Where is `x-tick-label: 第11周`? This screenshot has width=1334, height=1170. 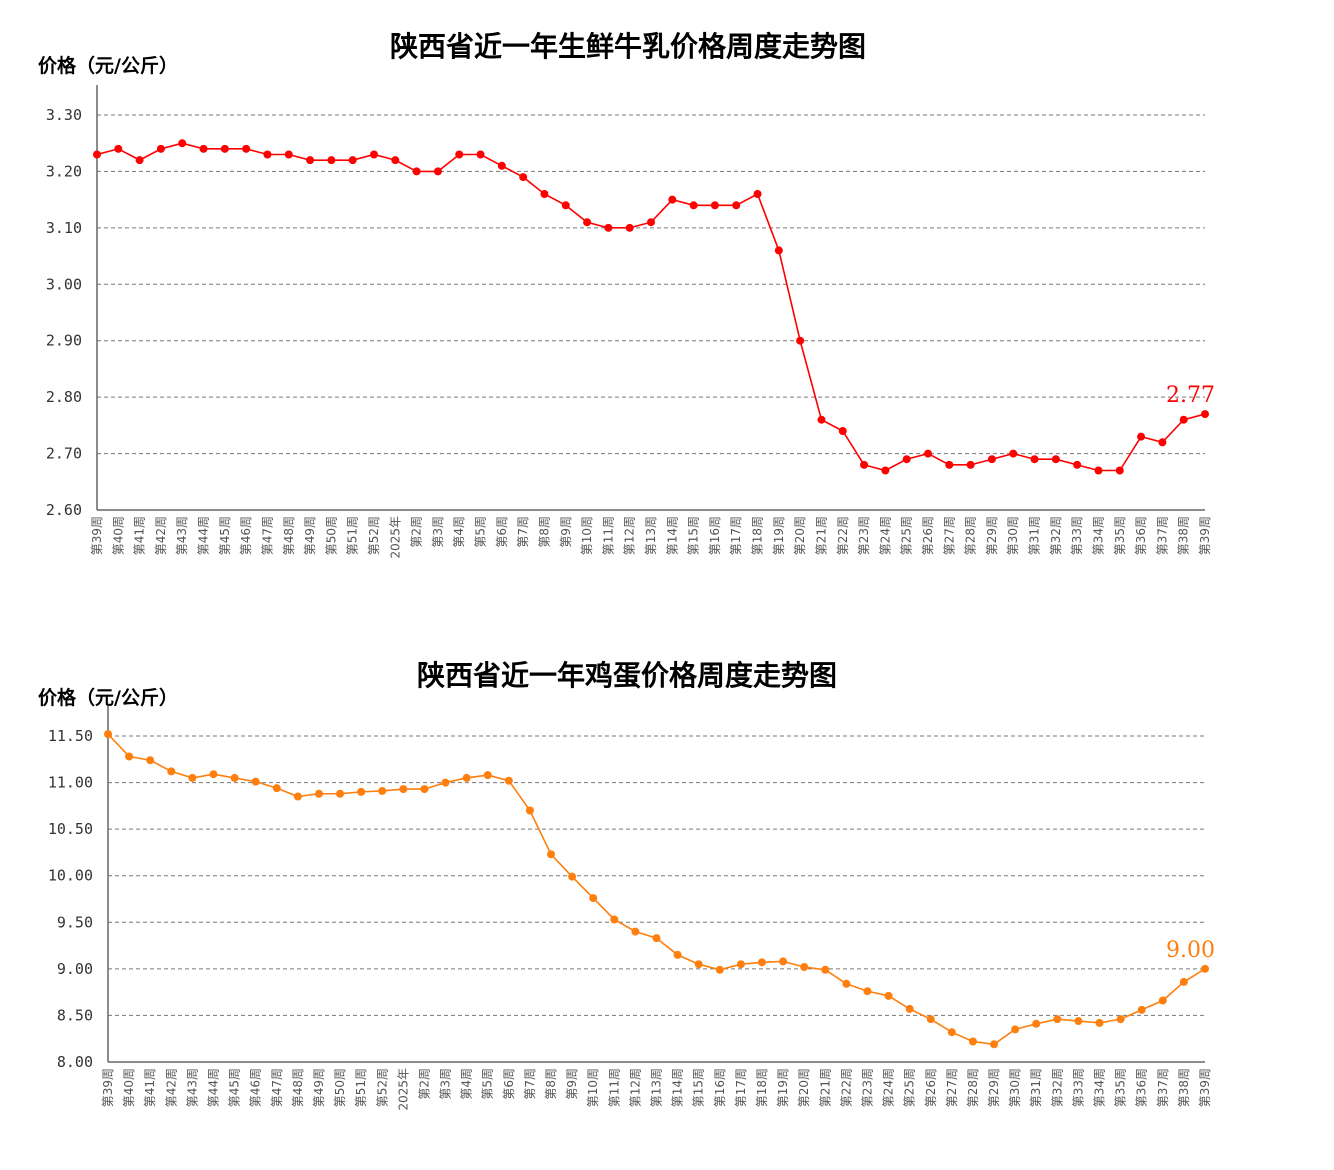
x-tick-label: 第11周 is located at coordinates (608, 535).